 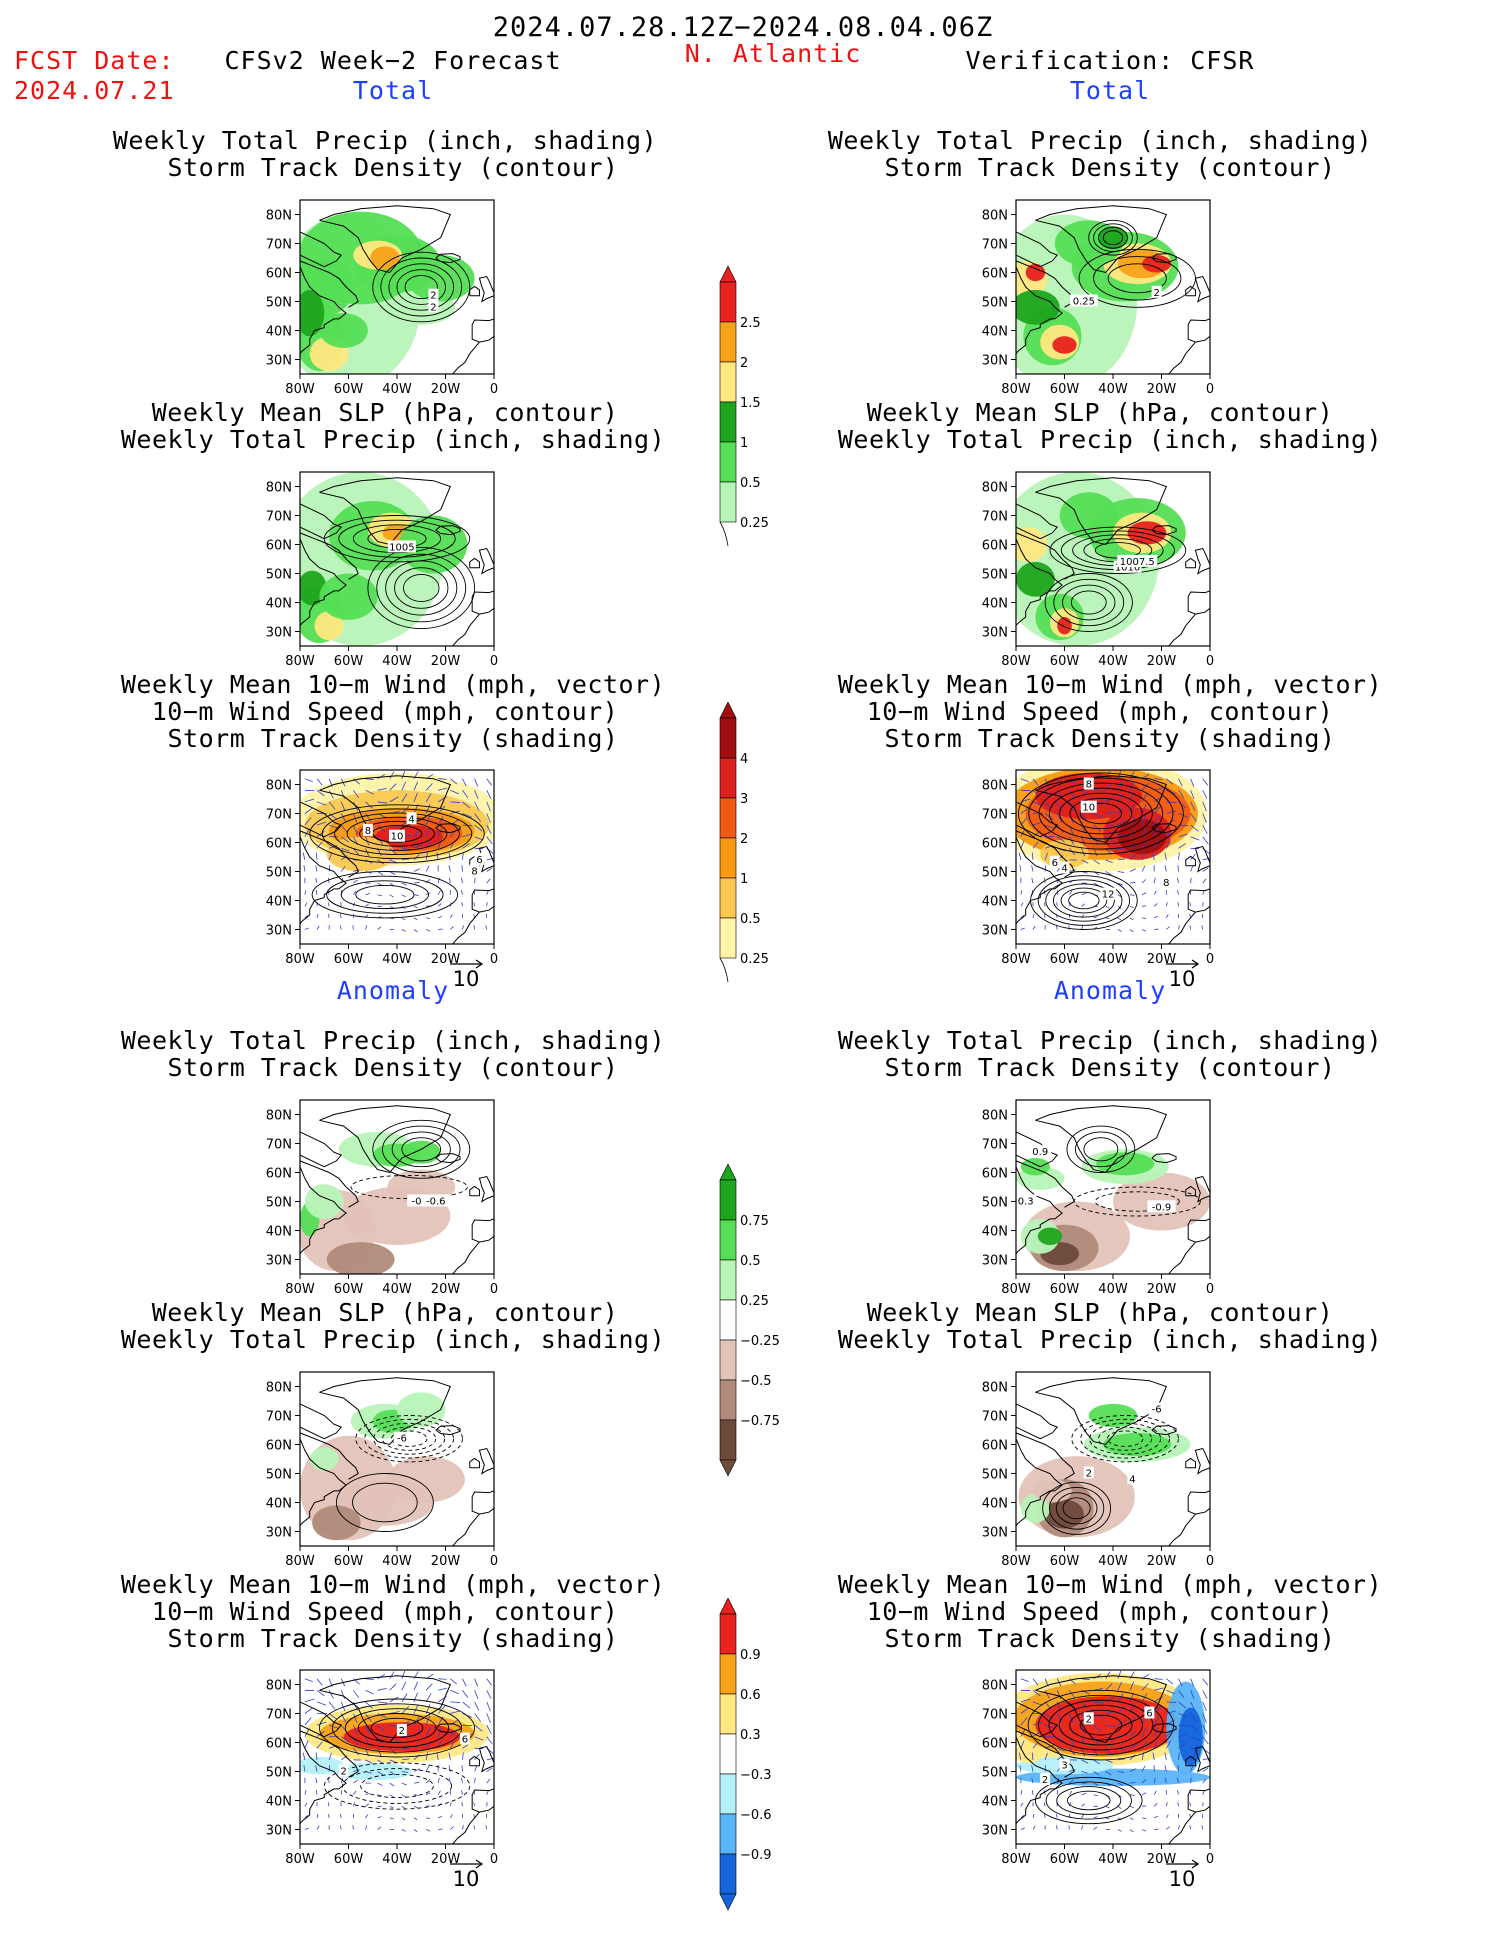 What do you see at coordinates (773, 53) in the screenshot?
I see `region-title: N. Atlantic` at bounding box center [773, 53].